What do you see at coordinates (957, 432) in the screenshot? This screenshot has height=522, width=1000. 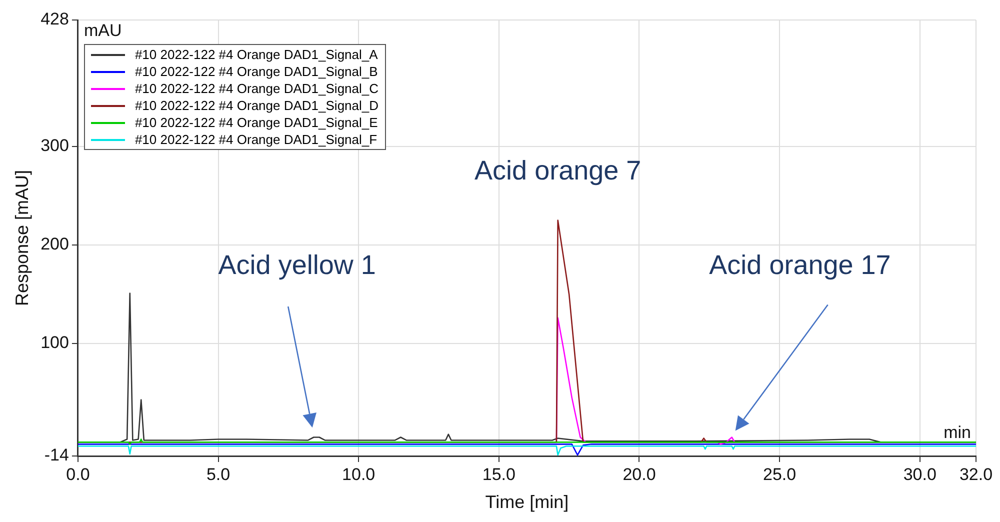 I see `annotation: min` at bounding box center [957, 432].